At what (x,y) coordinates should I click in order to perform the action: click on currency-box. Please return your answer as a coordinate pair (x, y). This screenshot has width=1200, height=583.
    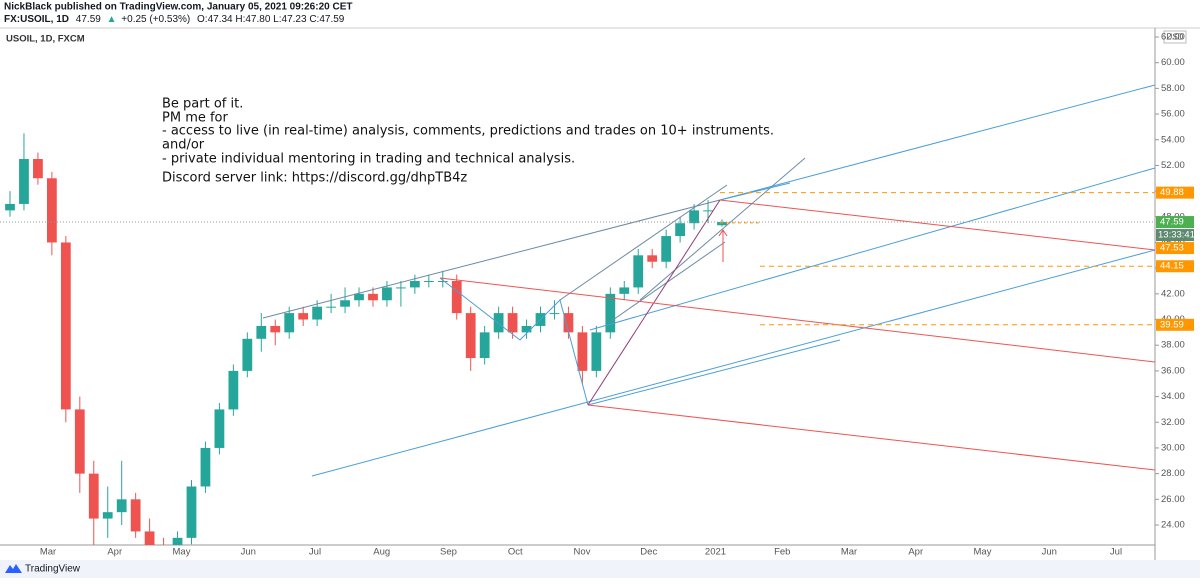
    Looking at the image, I should click on (1175, 37).